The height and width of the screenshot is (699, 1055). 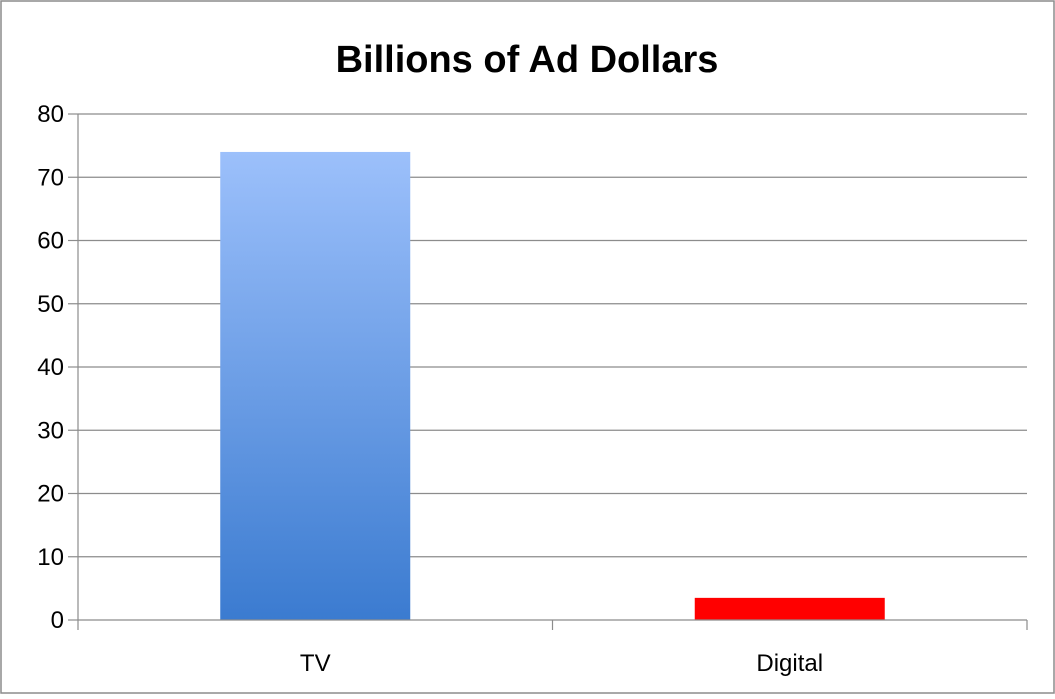 I want to click on x-category-label: Digital, so click(x=789, y=663).